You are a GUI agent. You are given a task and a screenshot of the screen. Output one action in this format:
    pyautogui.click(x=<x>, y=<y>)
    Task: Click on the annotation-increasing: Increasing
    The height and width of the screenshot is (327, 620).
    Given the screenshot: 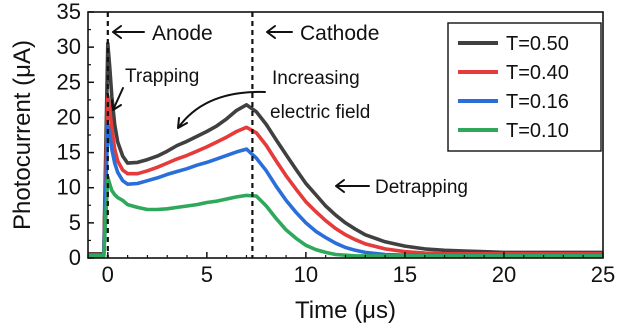 What is the action you would take?
    pyautogui.click(x=316, y=78)
    